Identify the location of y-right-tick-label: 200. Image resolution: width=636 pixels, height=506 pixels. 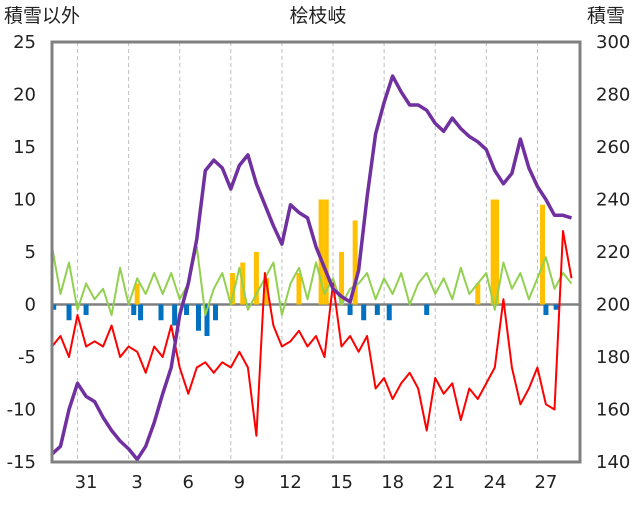
(613, 305).